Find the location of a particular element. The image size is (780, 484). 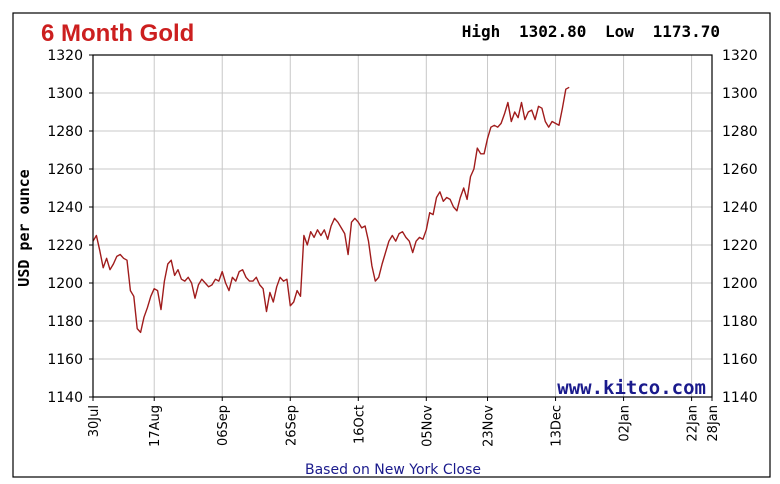

y-tick-label-right: 1140 is located at coordinates (740, 398).